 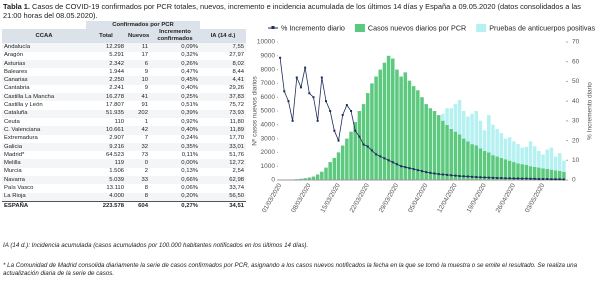 What do you see at coordinates (138, 36) in the screenshot?
I see `column-header: Nuevos` at bounding box center [138, 36].